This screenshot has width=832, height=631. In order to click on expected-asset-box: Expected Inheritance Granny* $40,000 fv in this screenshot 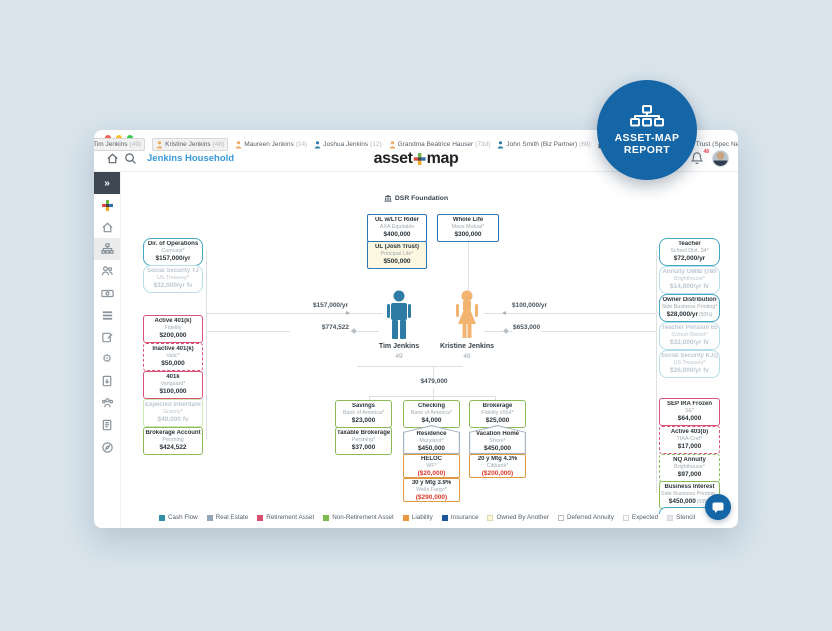, I will do `click(173, 413)`.